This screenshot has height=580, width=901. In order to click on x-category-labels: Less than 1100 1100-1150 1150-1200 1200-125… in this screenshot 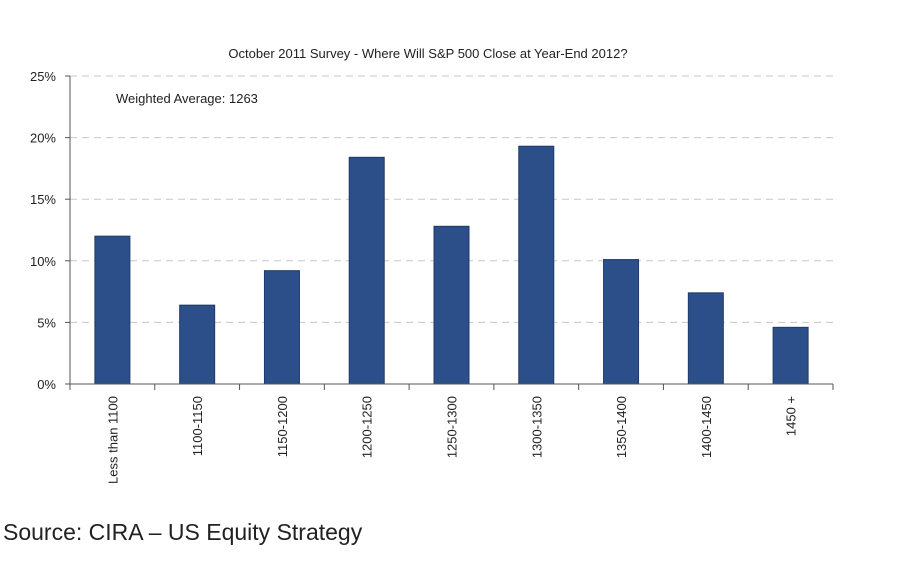, I will do `click(451, 440)`.